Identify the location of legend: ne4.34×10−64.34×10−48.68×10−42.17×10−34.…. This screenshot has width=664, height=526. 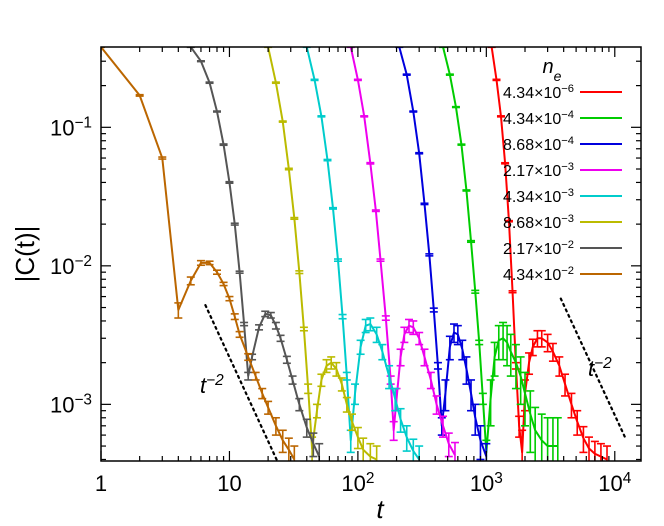
(562, 170).